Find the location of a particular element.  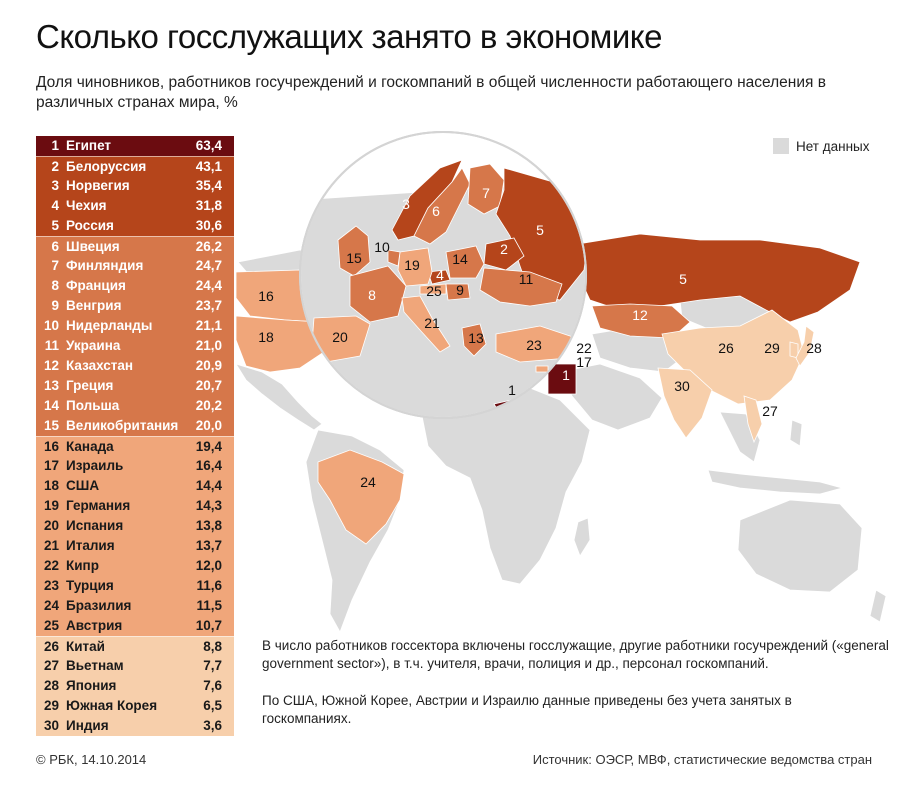

ranking-value: 14,3 is located at coordinates (208, 505).